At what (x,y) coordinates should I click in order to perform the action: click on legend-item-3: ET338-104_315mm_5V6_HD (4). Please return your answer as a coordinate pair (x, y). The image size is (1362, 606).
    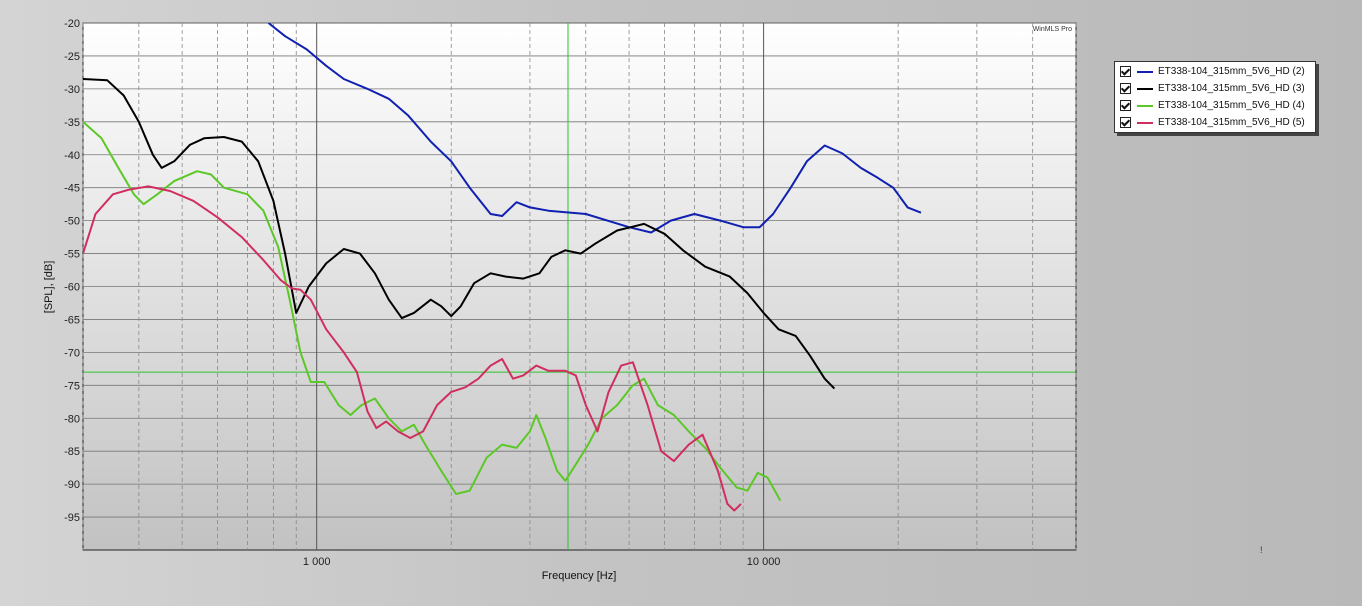
    Looking at the image, I should click on (1215, 105).